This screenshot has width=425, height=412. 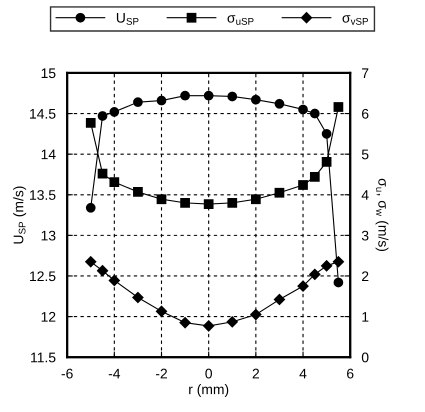 What do you see at coordinates (208, 390) in the screenshot?
I see `x-axis-title: r (mm)` at bounding box center [208, 390].